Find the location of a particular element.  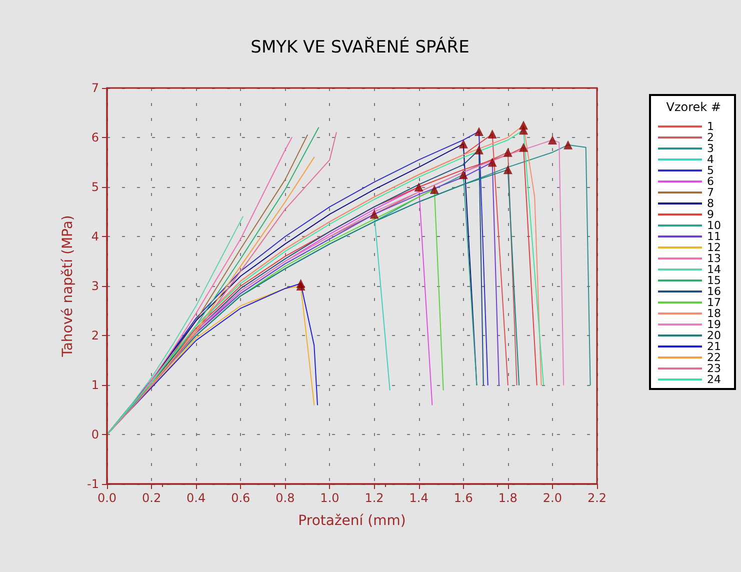

x-tick-label: 1.4 is located at coordinates (418, 498).